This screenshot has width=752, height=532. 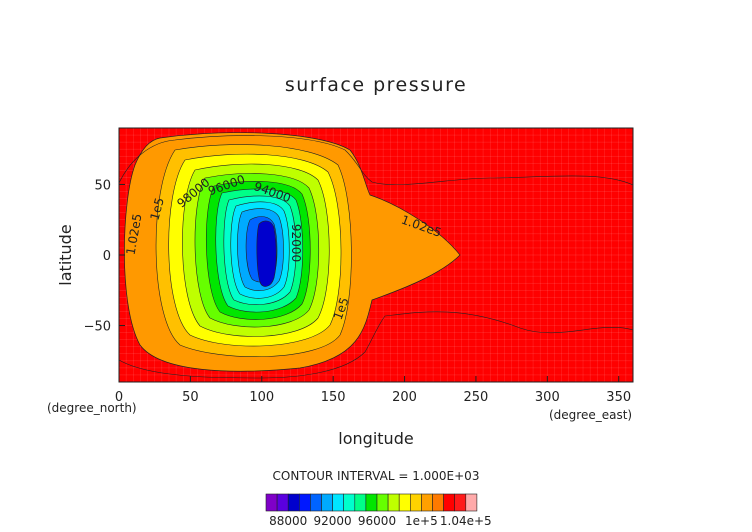 I want to click on x-tick-label: 0, so click(x=119, y=397).